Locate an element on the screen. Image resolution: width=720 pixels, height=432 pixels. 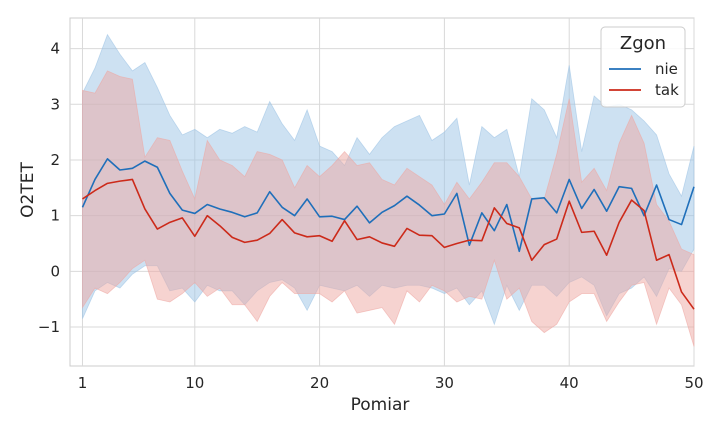
y-tick-label: 2 is located at coordinates (55, 160).